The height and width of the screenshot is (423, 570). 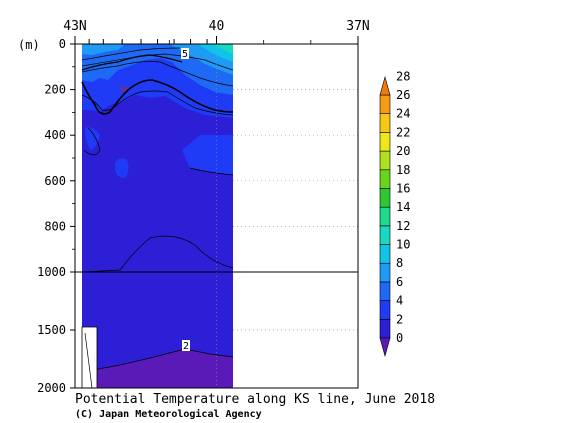 What do you see at coordinates (399, 338) in the screenshot?
I see `colorbar-label: 0` at bounding box center [399, 338].